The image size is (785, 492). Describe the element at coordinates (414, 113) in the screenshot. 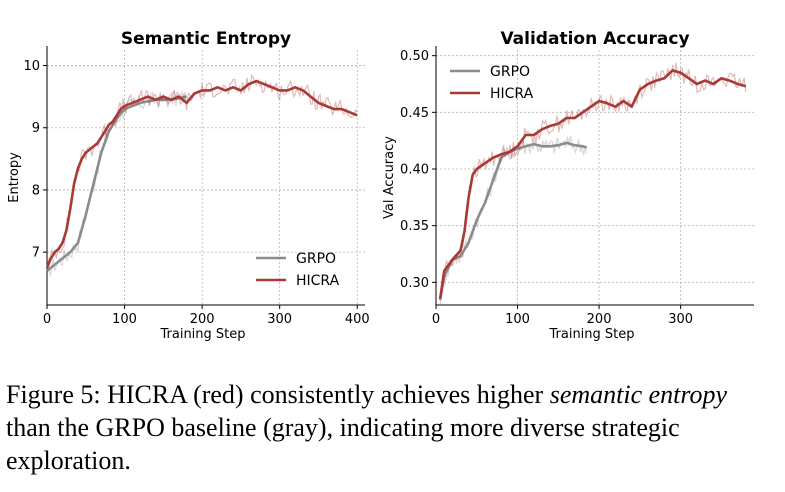

I see `y-tick-label: 0.45` at that location.